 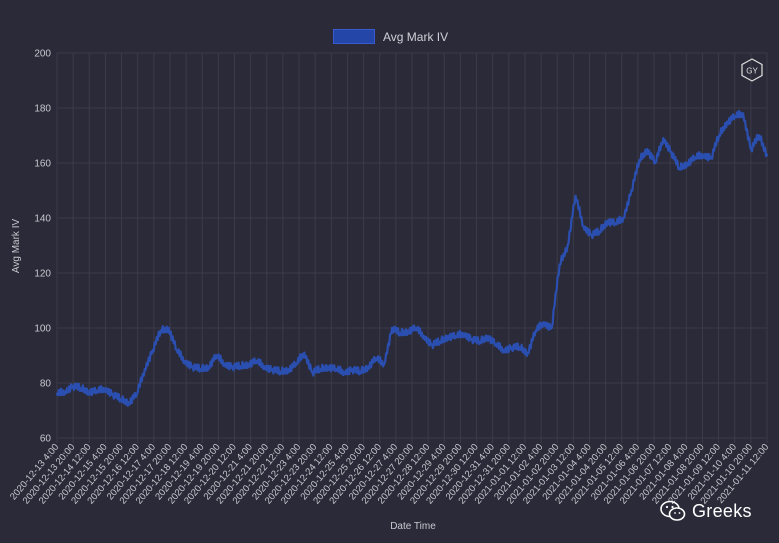 I want to click on y-tick-label: 80, so click(x=46, y=384).